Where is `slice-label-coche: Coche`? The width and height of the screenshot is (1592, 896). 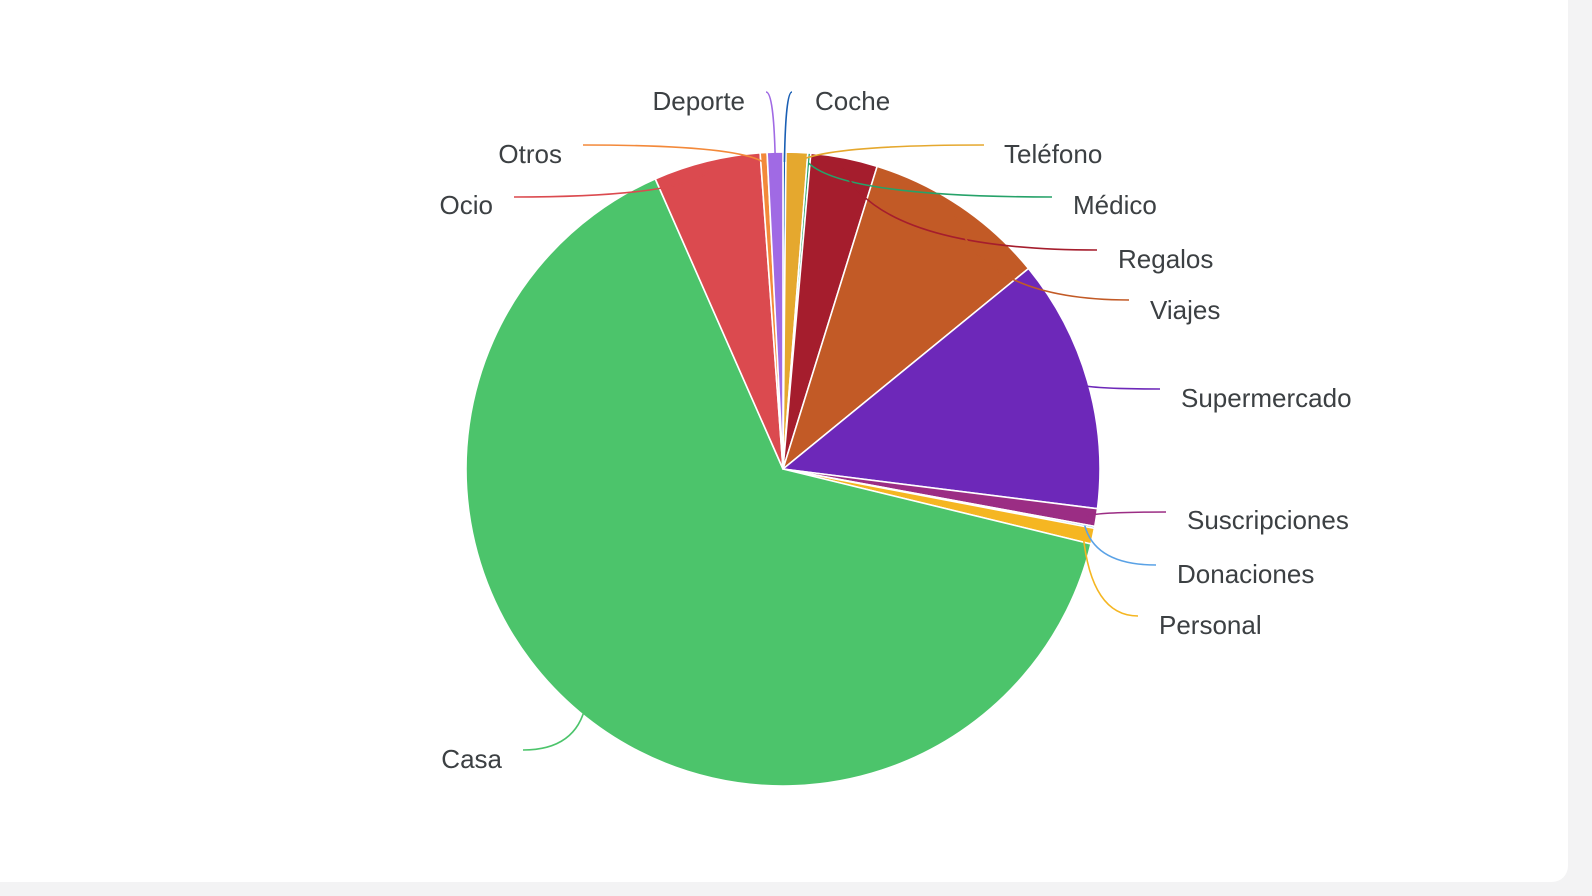 slice-label-coche: Coche is located at coordinates (852, 101).